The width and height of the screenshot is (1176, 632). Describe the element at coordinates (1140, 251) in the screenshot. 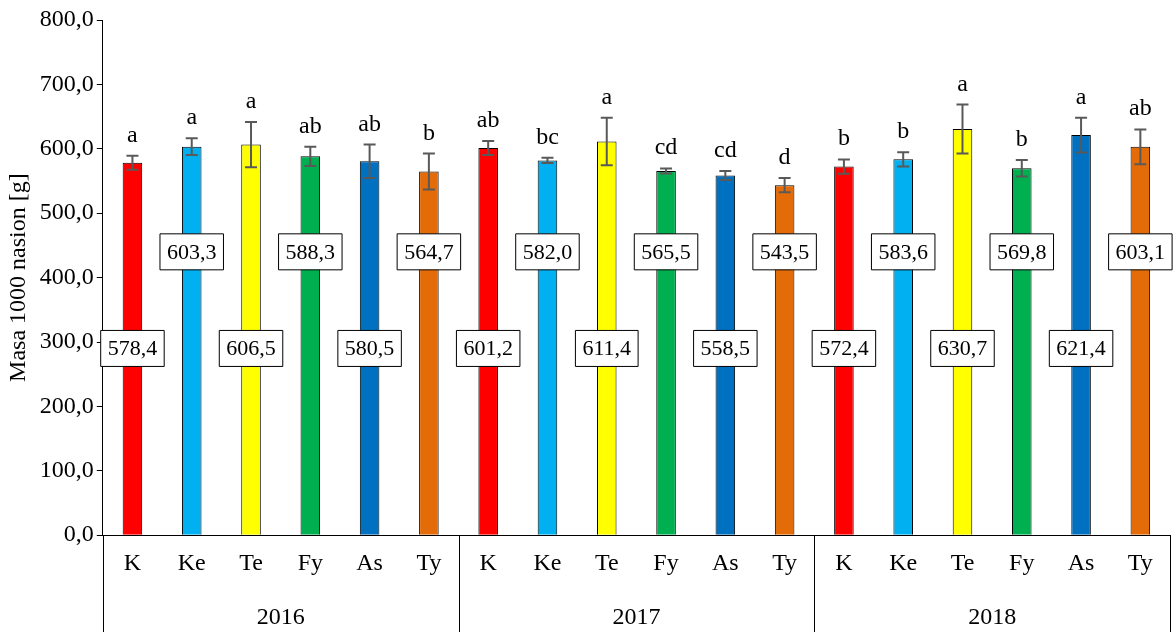

I see `data-label: 603,1` at that location.